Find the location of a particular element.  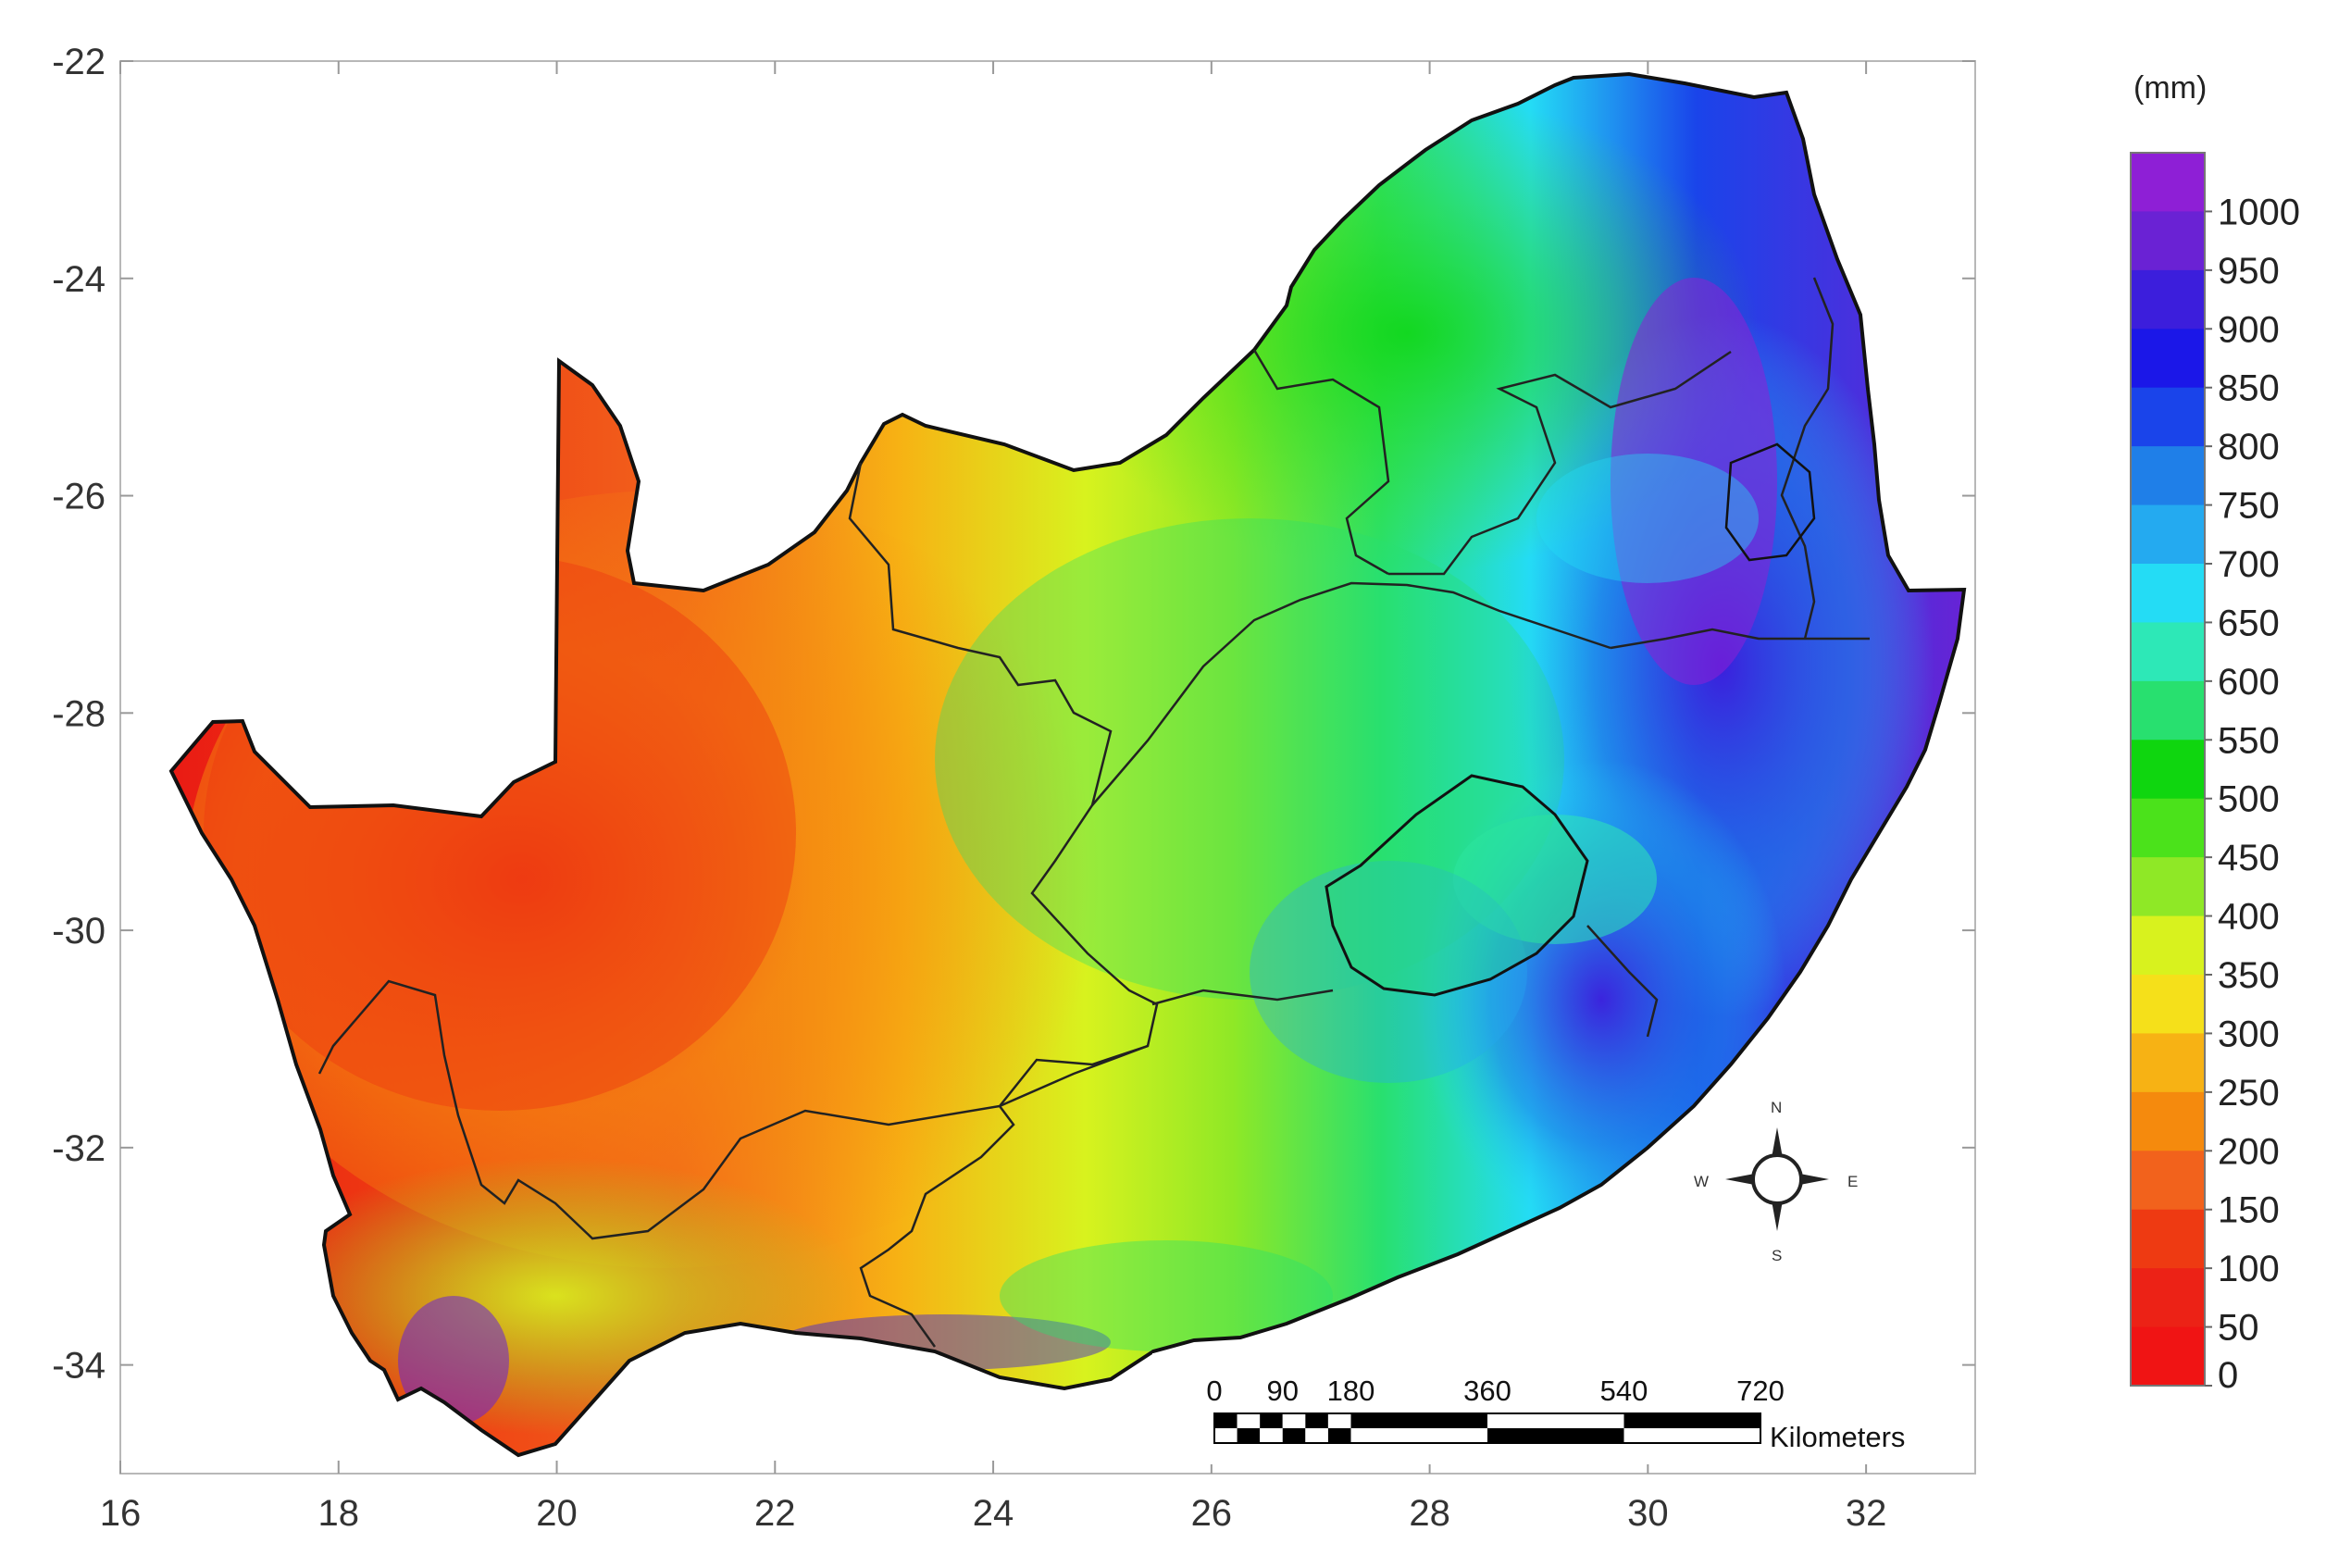

lesotho-outline is located at coordinates (1457, 885).